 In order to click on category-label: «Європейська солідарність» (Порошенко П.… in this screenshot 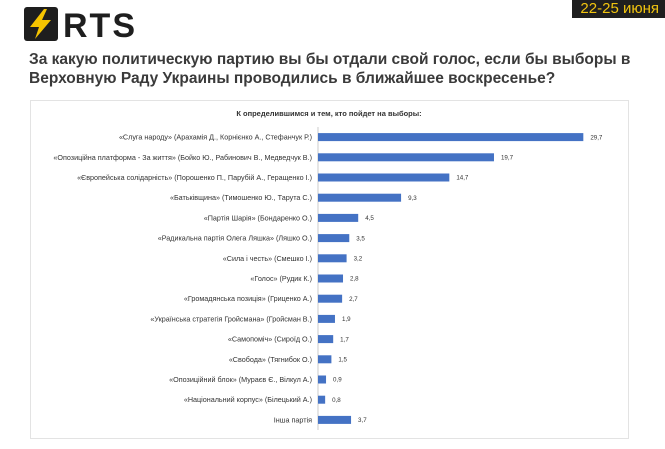, I will do `click(194, 177)`.